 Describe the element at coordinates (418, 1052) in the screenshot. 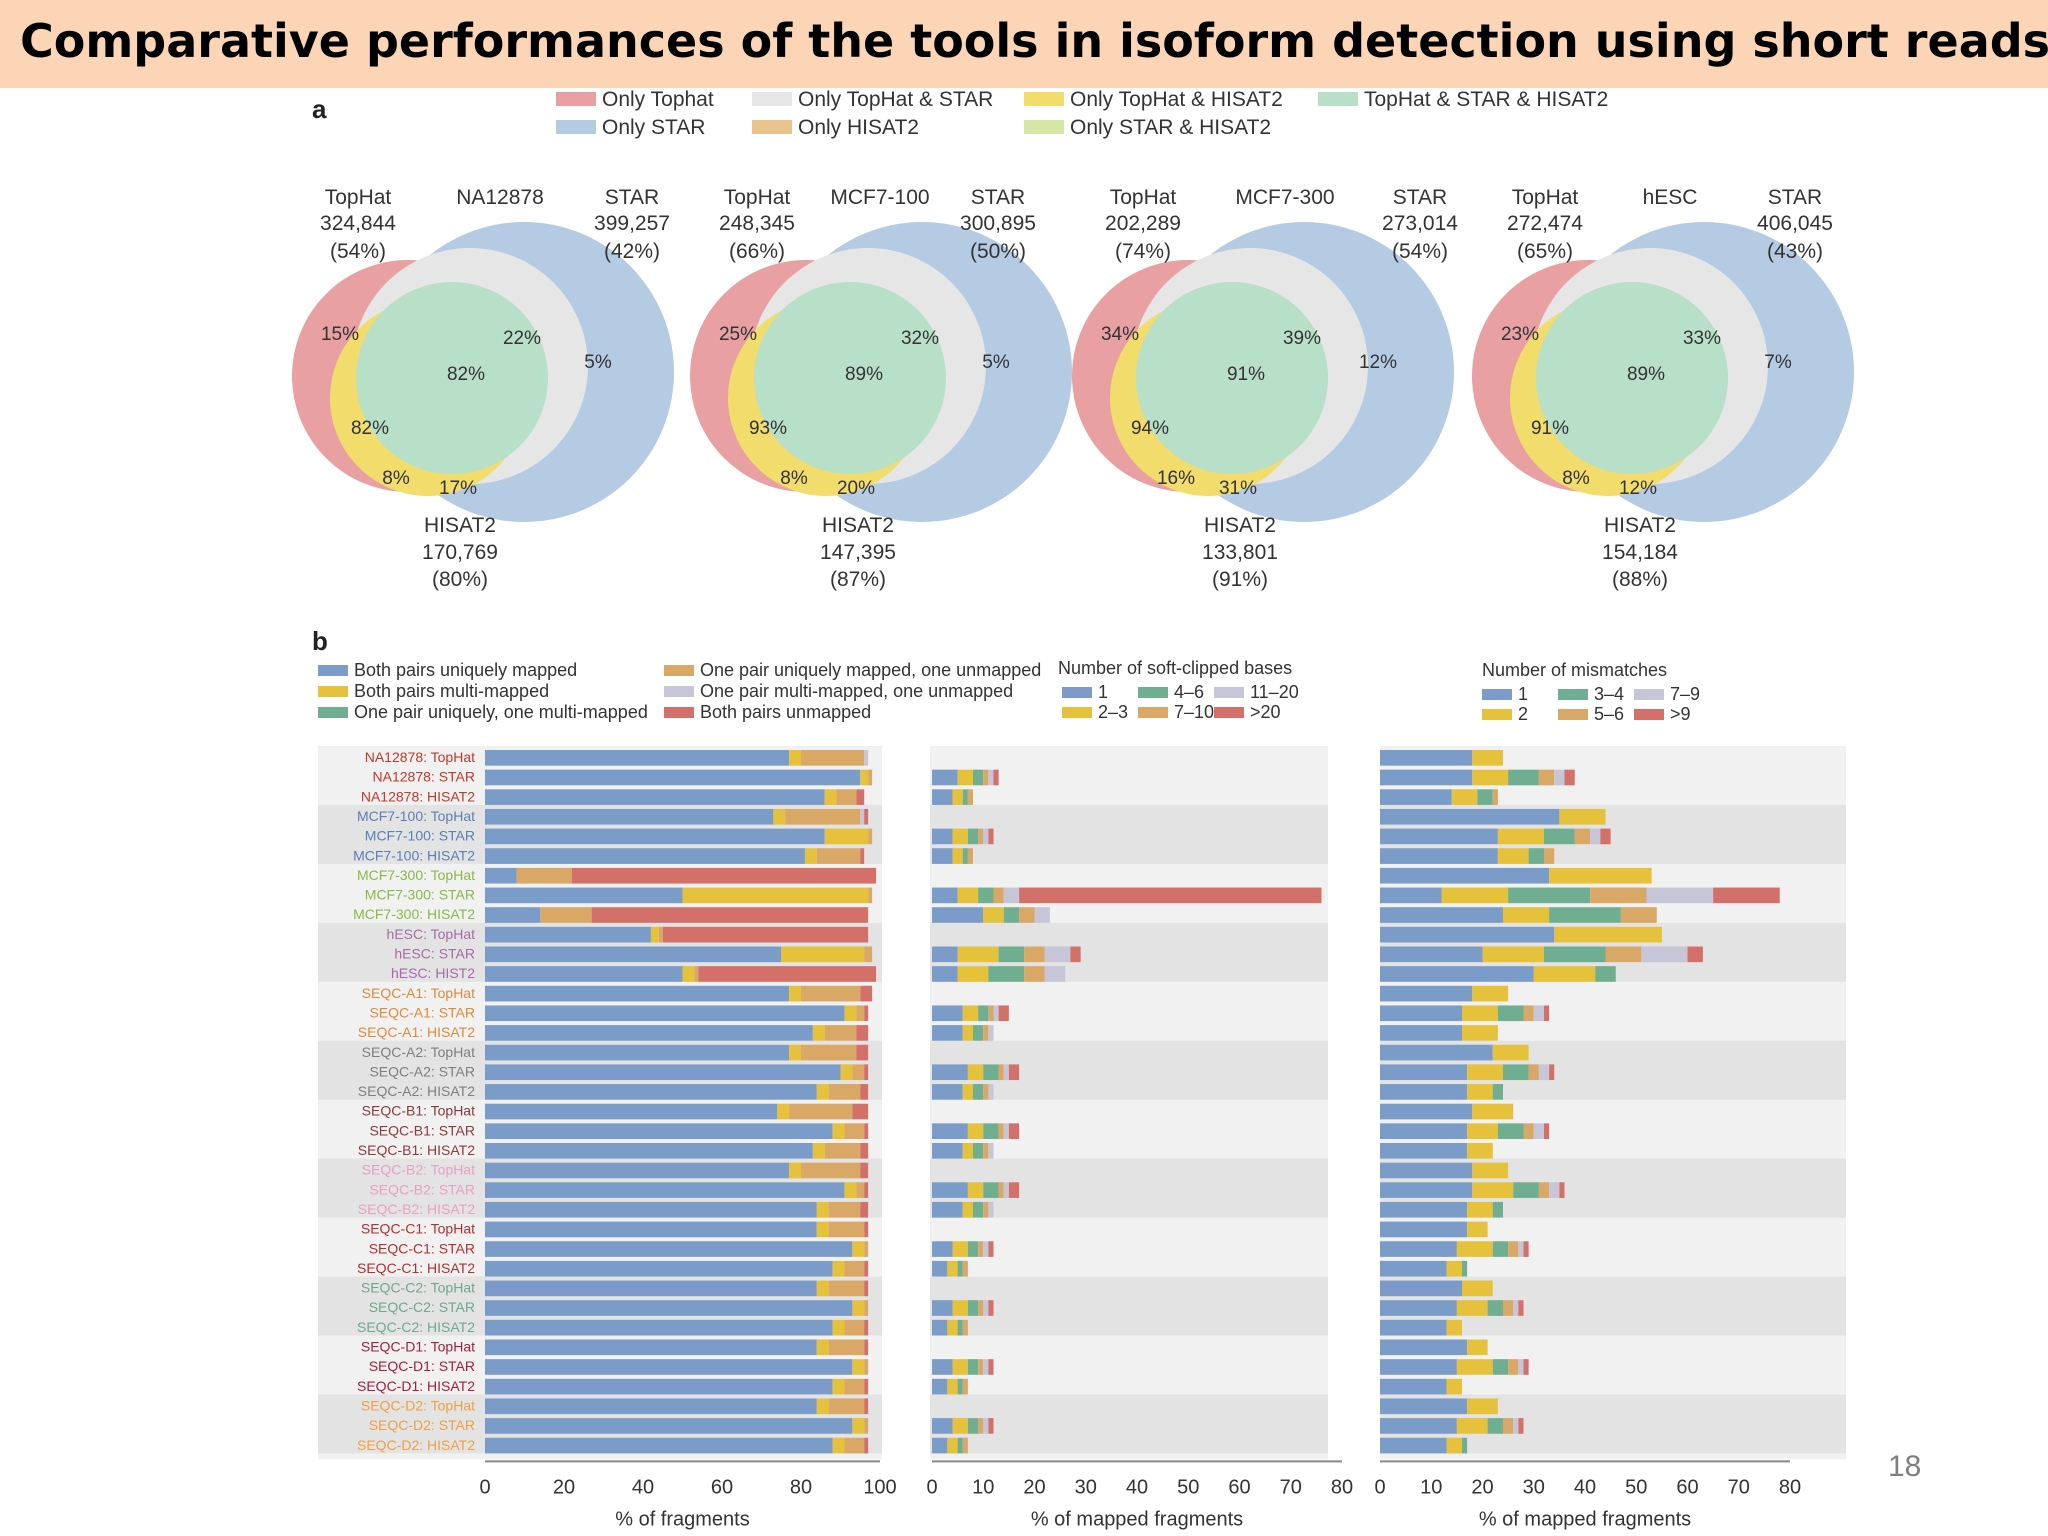

I see `row-label: SEQC-A2: TopHat` at that location.